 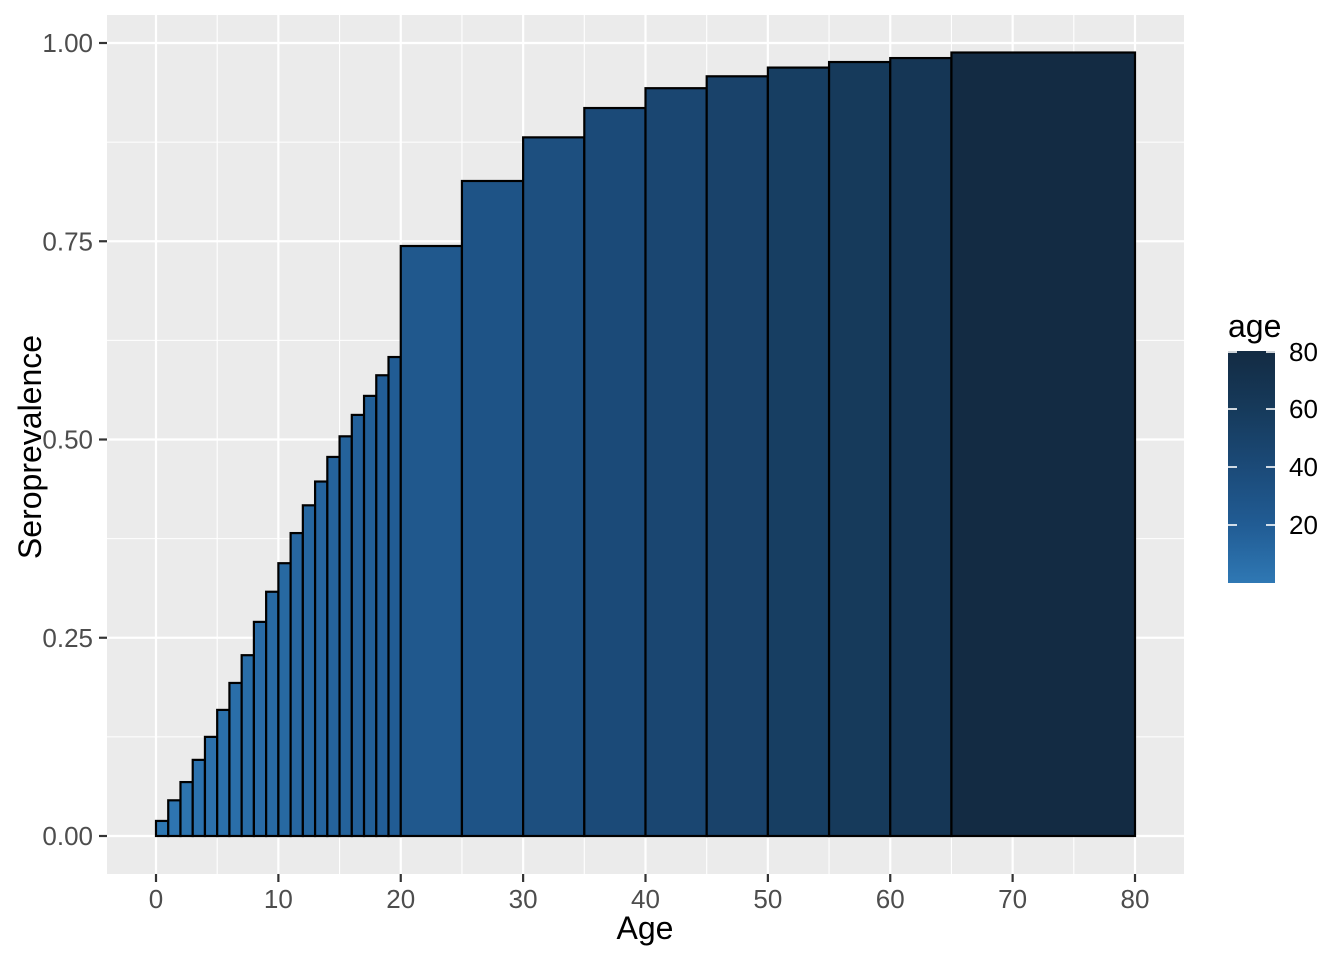 What do you see at coordinates (67, 43) in the screenshot?
I see `y-tick-label: 1.00` at bounding box center [67, 43].